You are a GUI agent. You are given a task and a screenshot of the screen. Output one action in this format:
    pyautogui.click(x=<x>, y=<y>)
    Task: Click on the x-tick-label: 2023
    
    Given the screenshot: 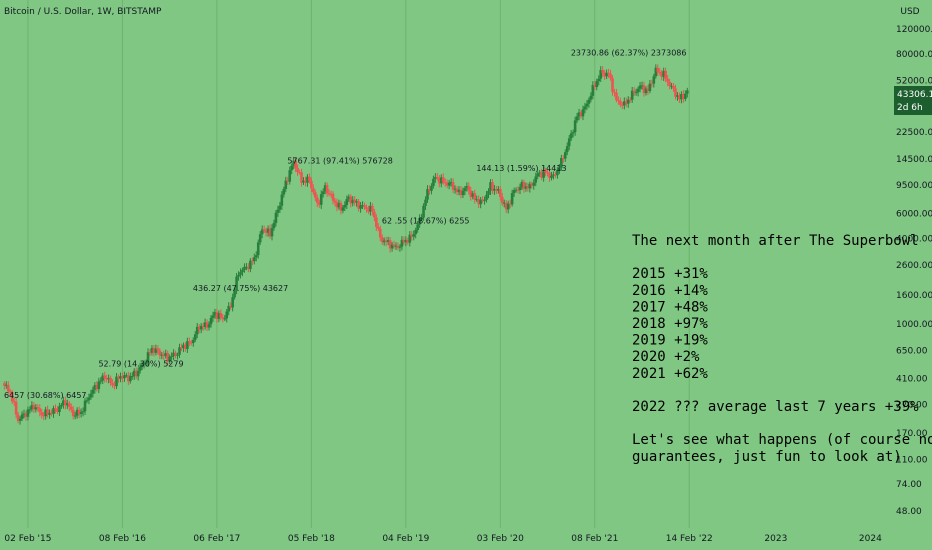 What is the action you would take?
    pyautogui.click(x=775, y=539)
    